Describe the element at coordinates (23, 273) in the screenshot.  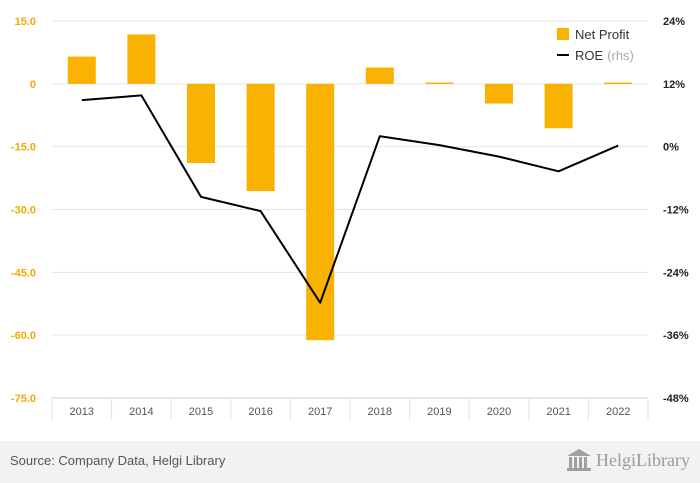
I see `y-left-tick-label: -45.0` at that location.